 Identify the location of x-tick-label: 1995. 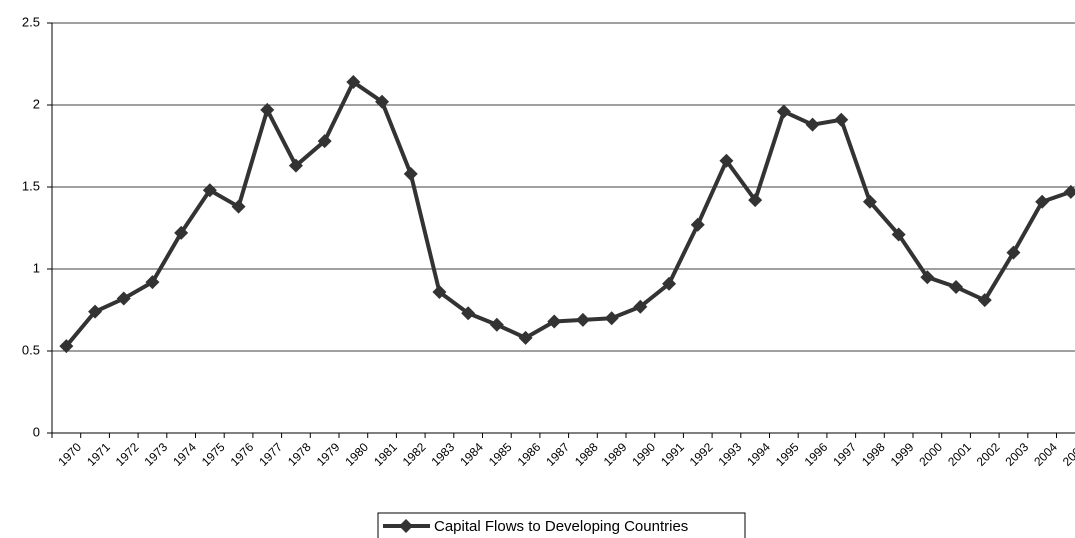
(787, 454).